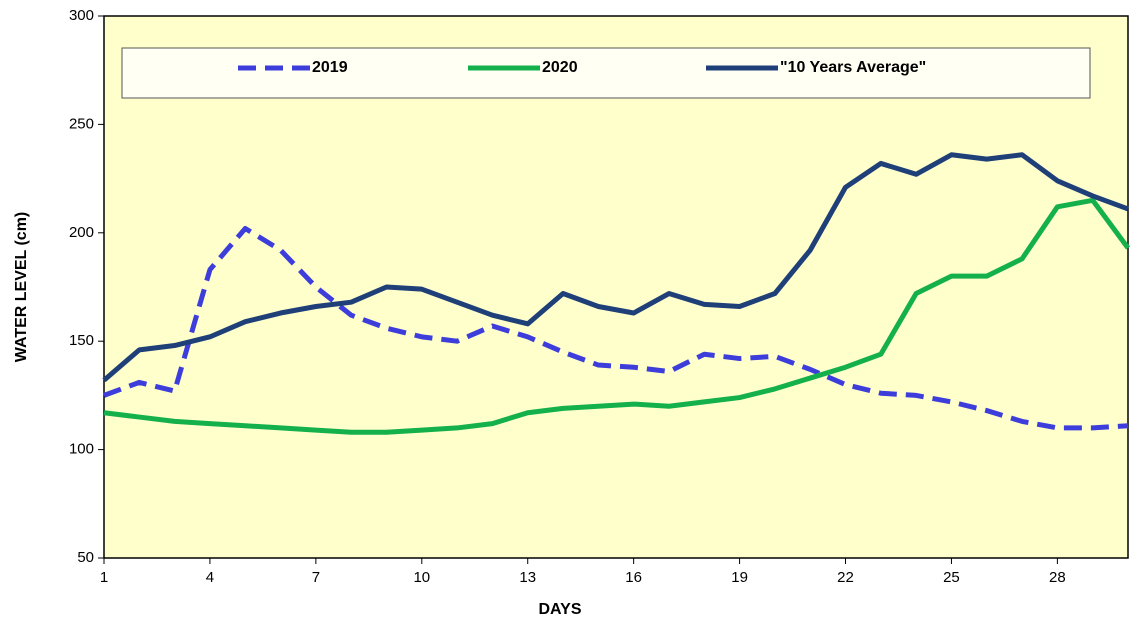 The width and height of the screenshot is (1130, 628). I want to click on y-tick-label: 150, so click(81, 340).